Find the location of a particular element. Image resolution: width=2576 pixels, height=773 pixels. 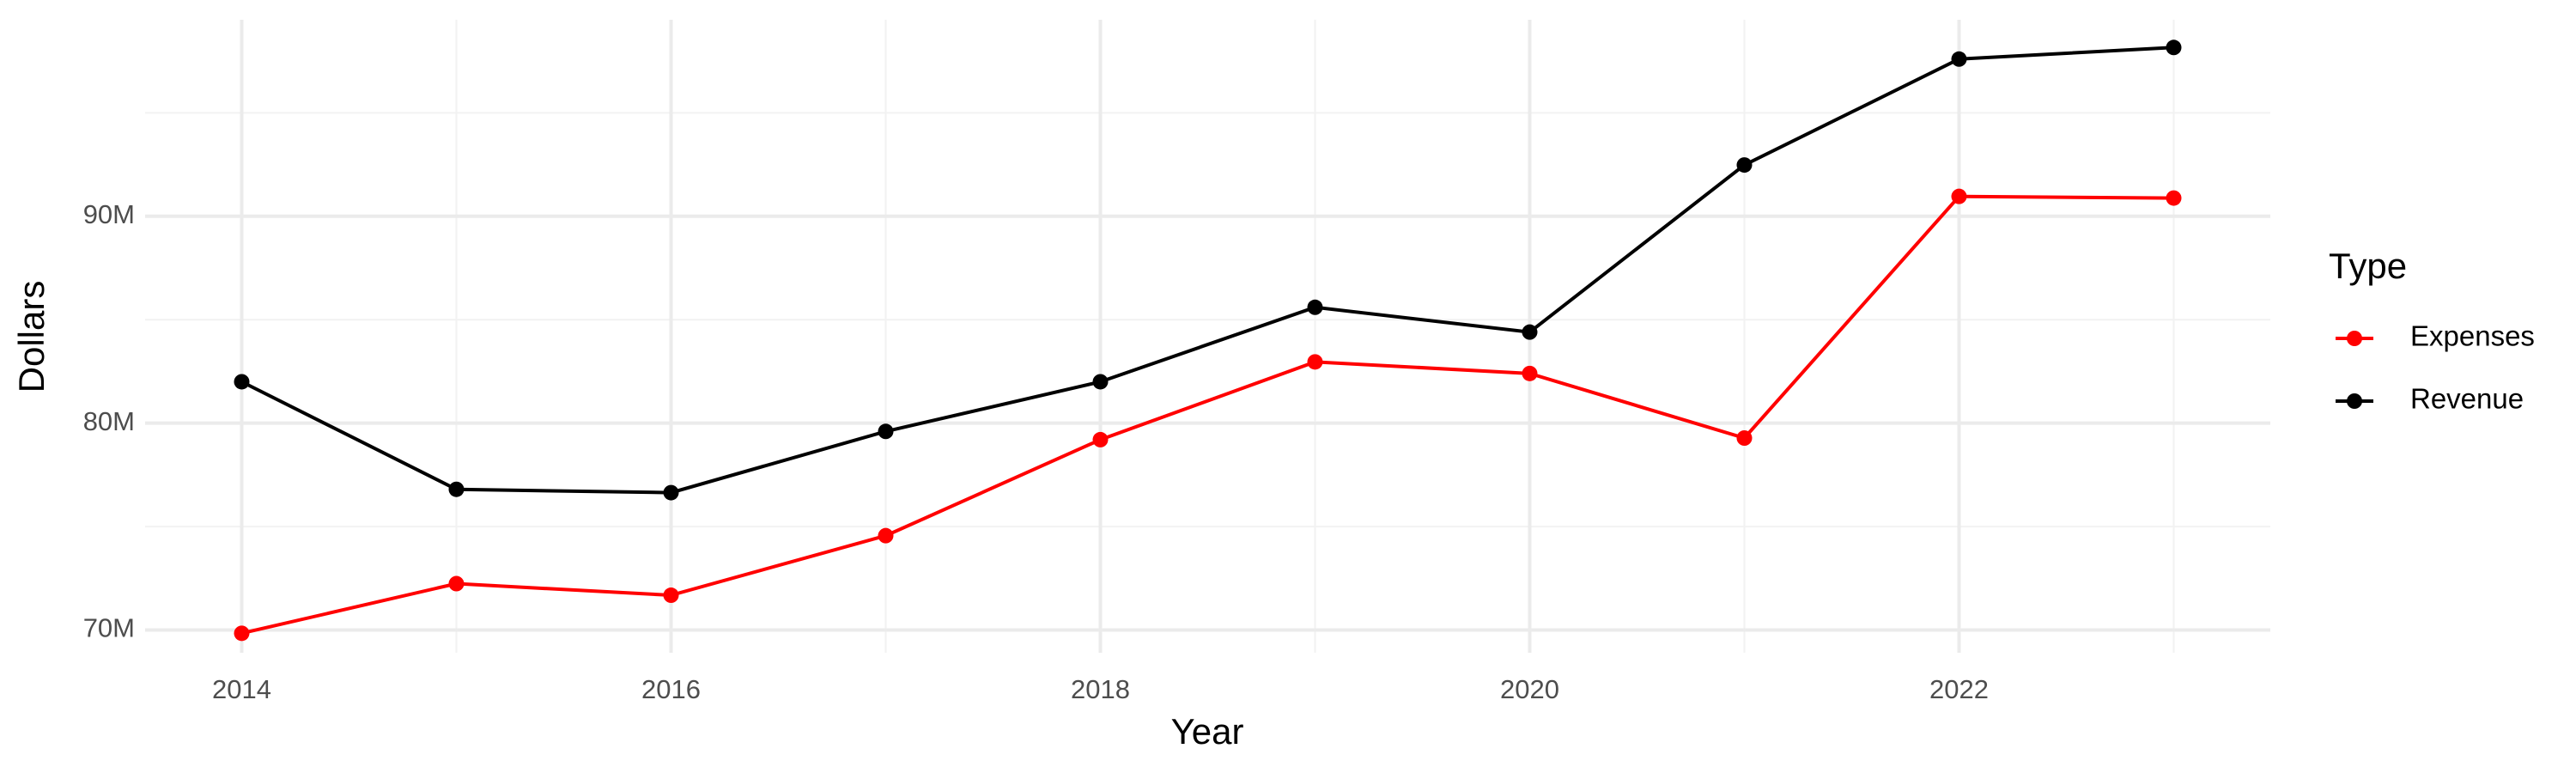

legend-label: Revenue is located at coordinates (2467, 399).